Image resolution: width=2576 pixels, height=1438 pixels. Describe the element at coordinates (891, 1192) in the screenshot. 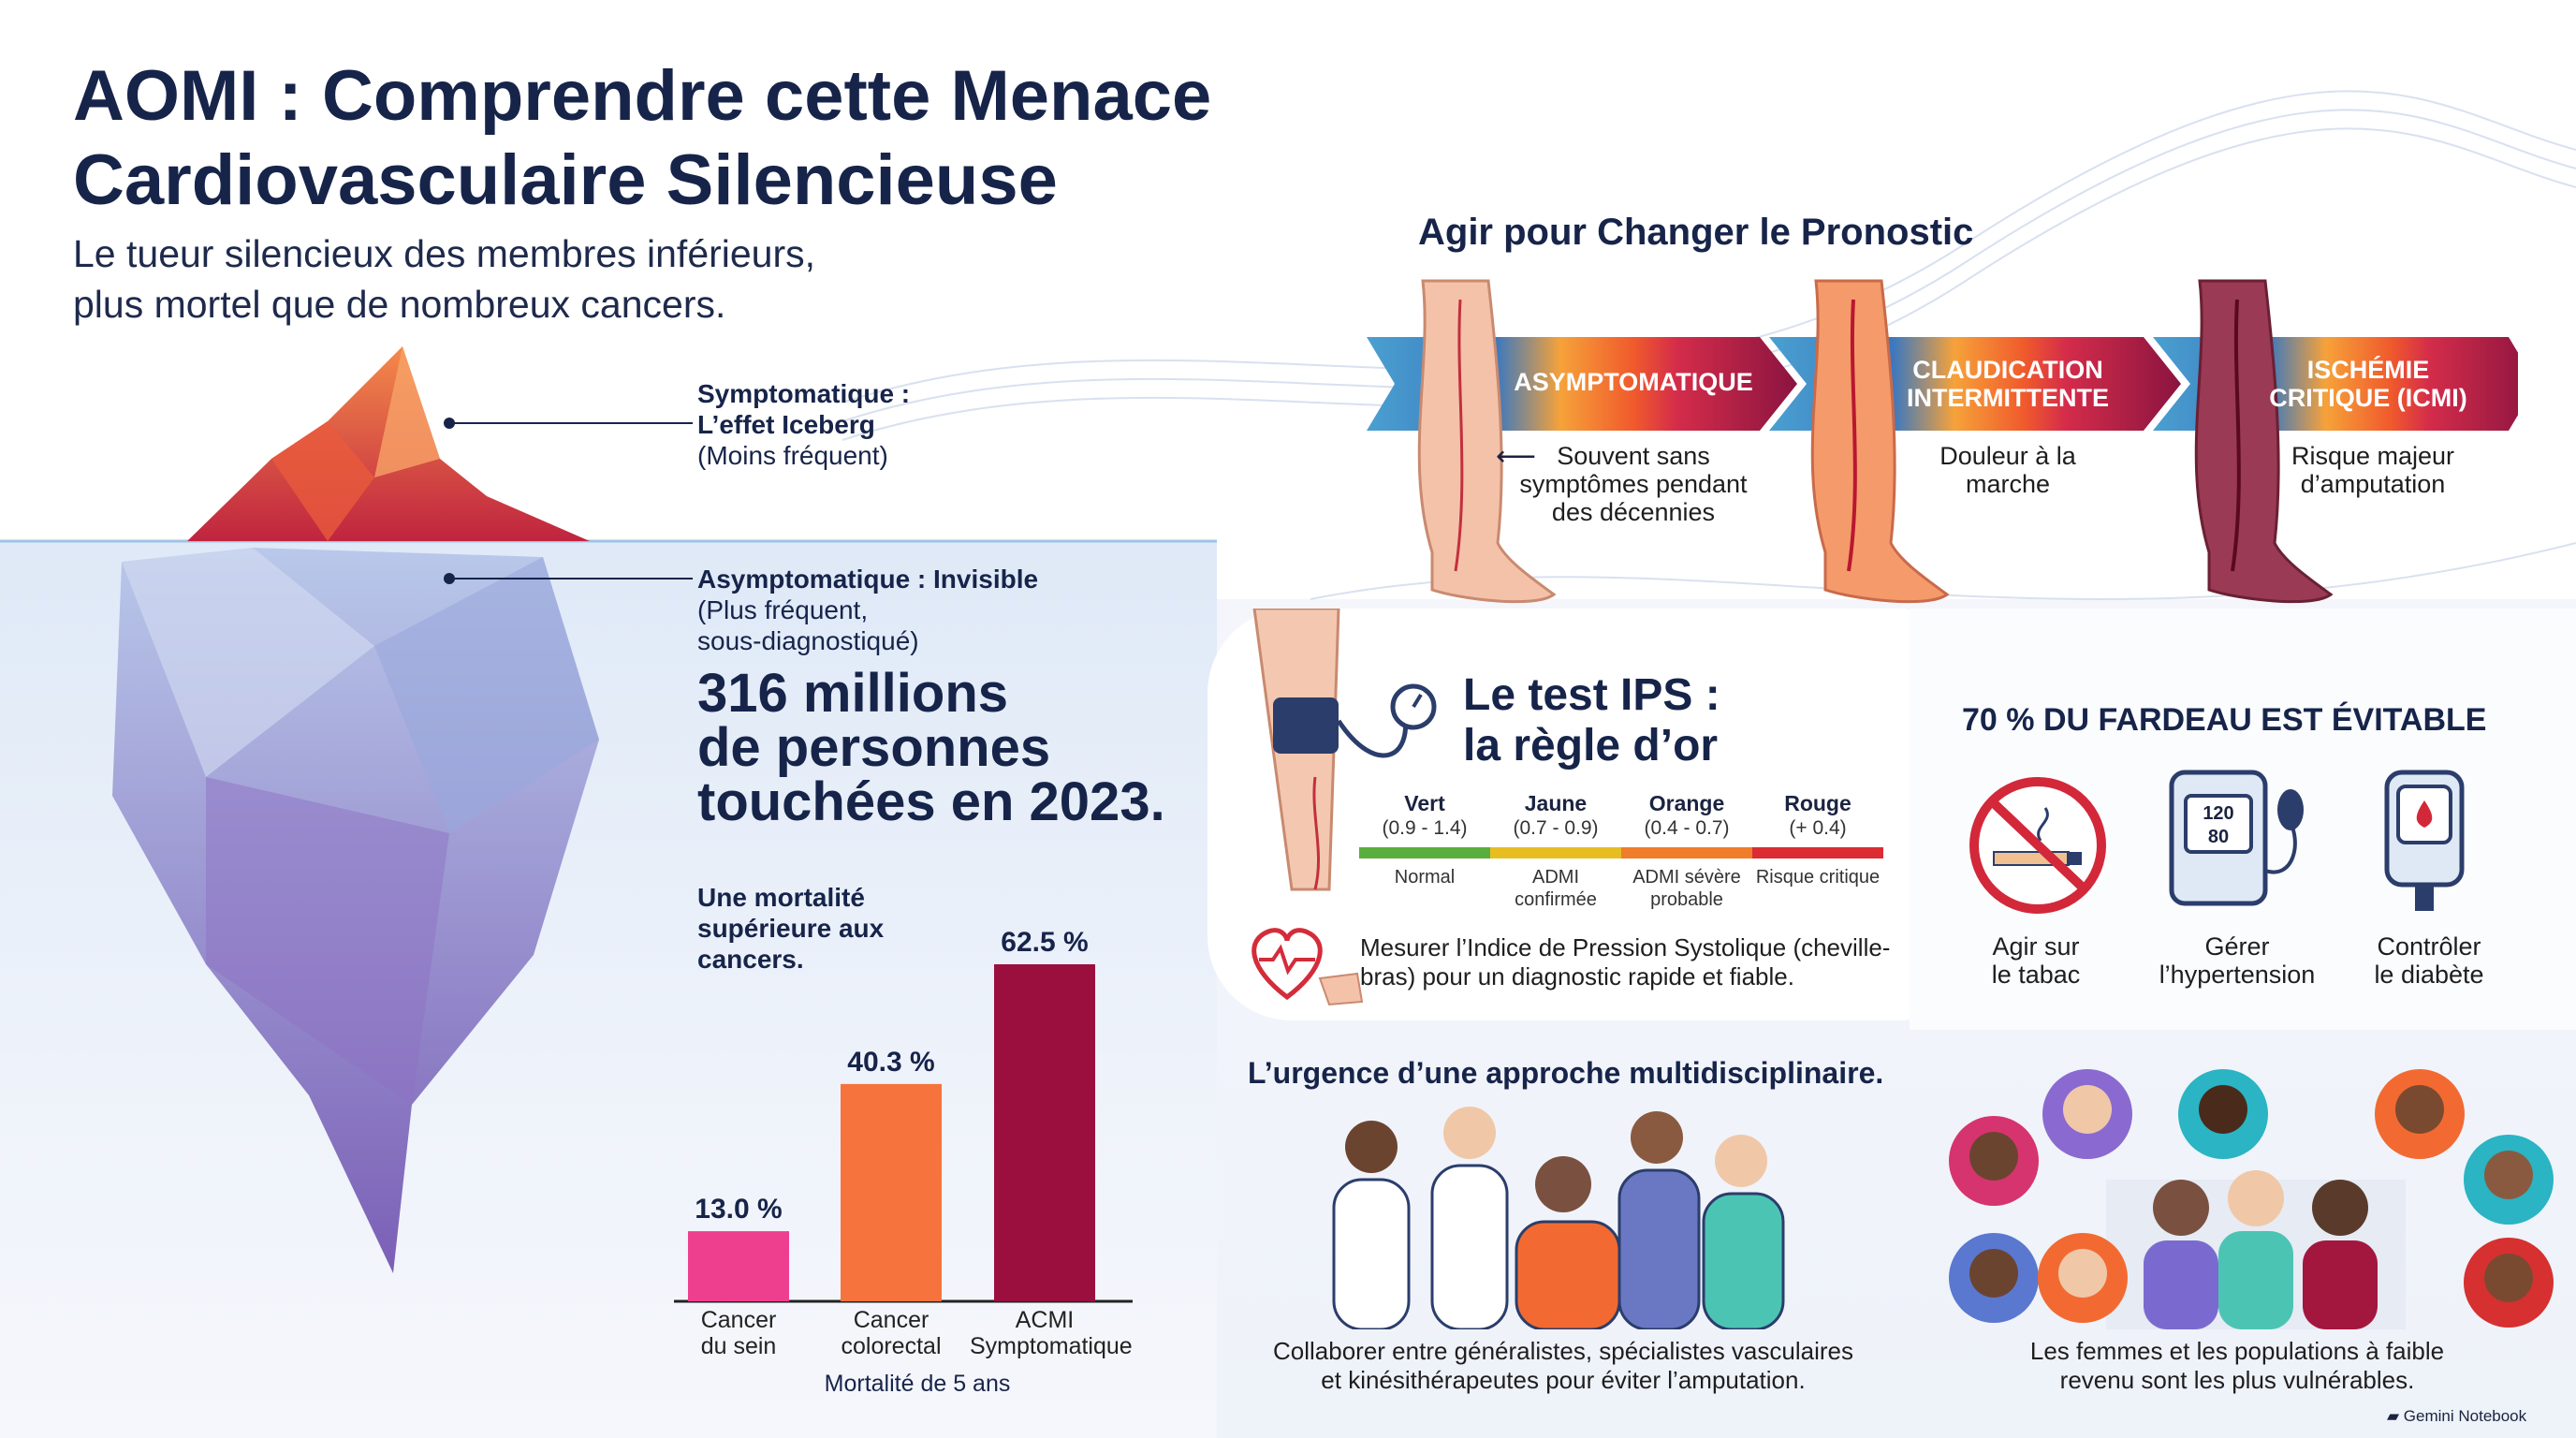

I see `bar-colorectal-cancer` at that location.